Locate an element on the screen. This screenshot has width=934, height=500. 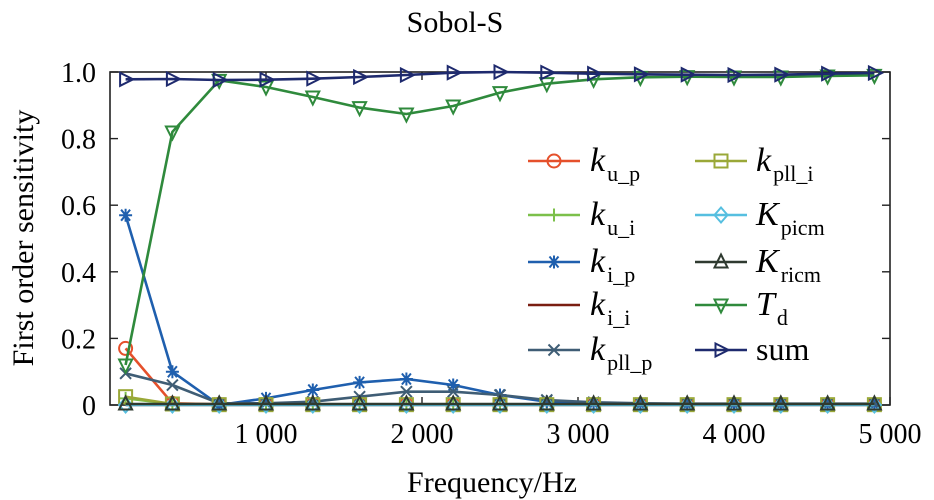
x-tick-label: 2 000 is located at coordinates (422, 434).